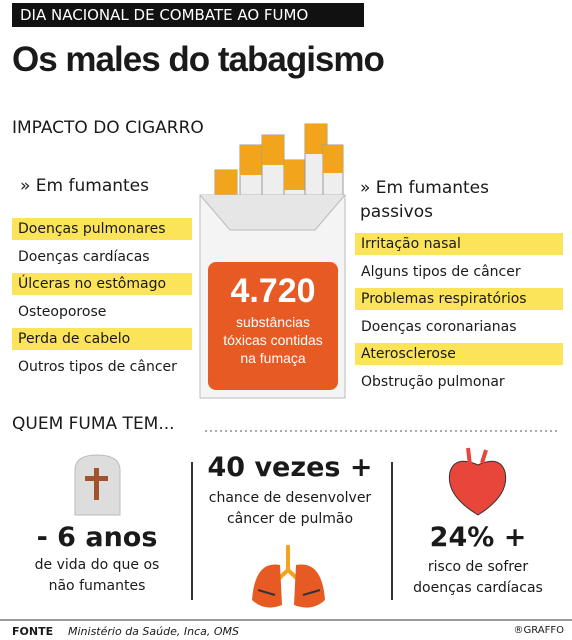 The image size is (572, 640). Describe the element at coordinates (62, 311) in the screenshot. I see `list-item: Osteoporose` at that location.